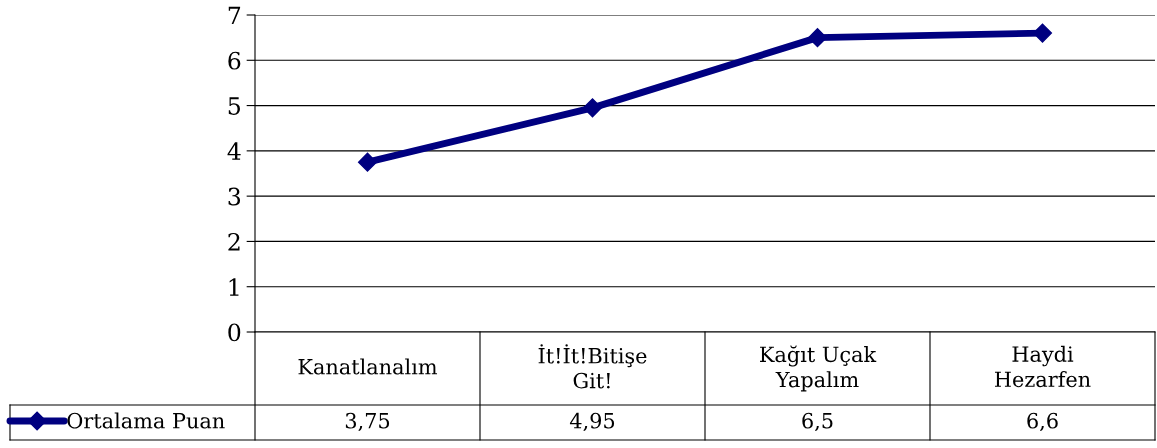  What do you see at coordinates (234, 241) in the screenshot?
I see `y-tick-label: 2` at bounding box center [234, 241].